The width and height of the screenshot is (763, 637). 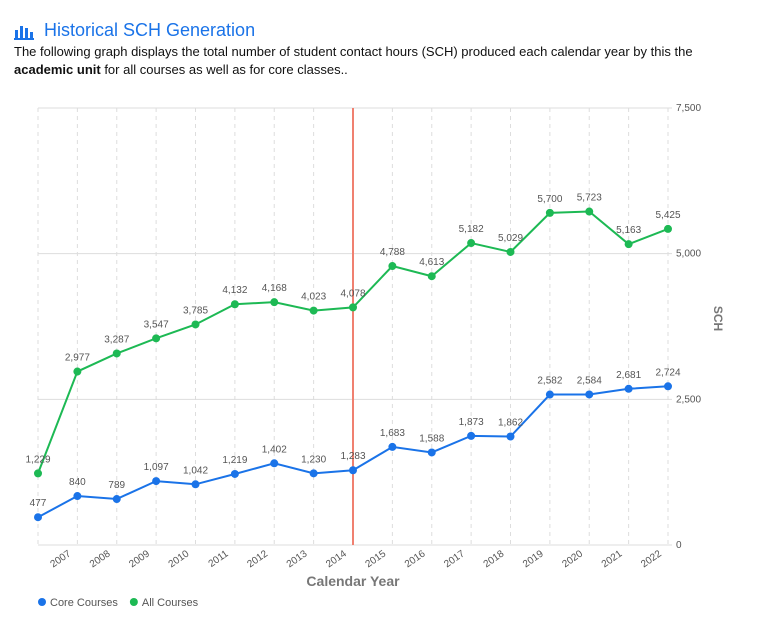 What do you see at coordinates (392, 433) in the screenshot?
I see `data-label: 1,683` at bounding box center [392, 433].